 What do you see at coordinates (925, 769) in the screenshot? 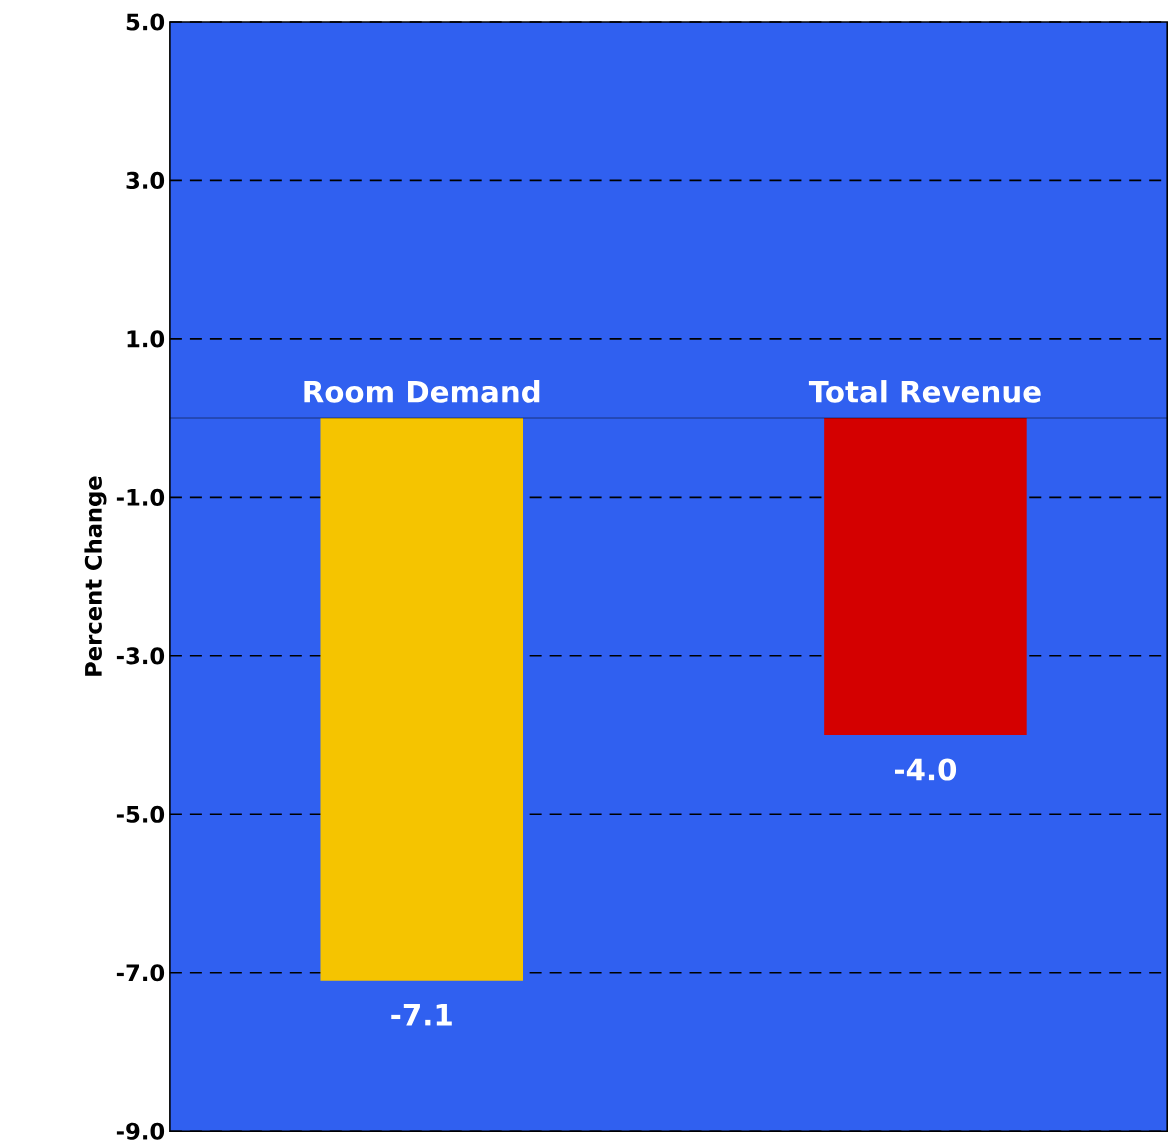
I see `data-label: -4.0` at bounding box center [925, 769].